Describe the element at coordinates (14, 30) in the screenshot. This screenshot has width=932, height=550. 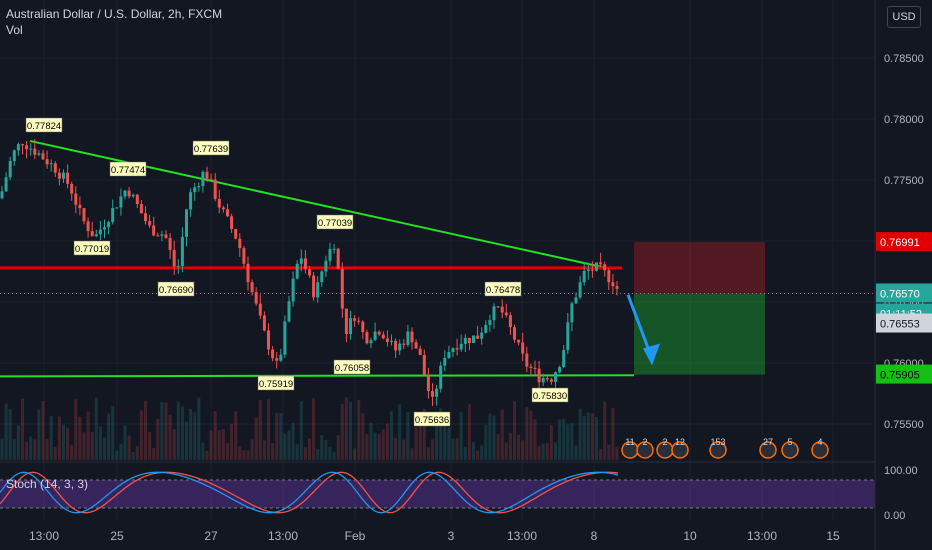
I see `volume-label: Vol` at that location.